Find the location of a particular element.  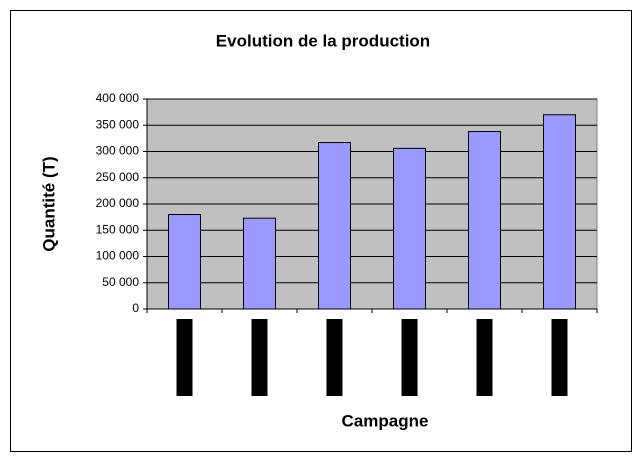

y-tick-label: 0 is located at coordinates (135, 308).